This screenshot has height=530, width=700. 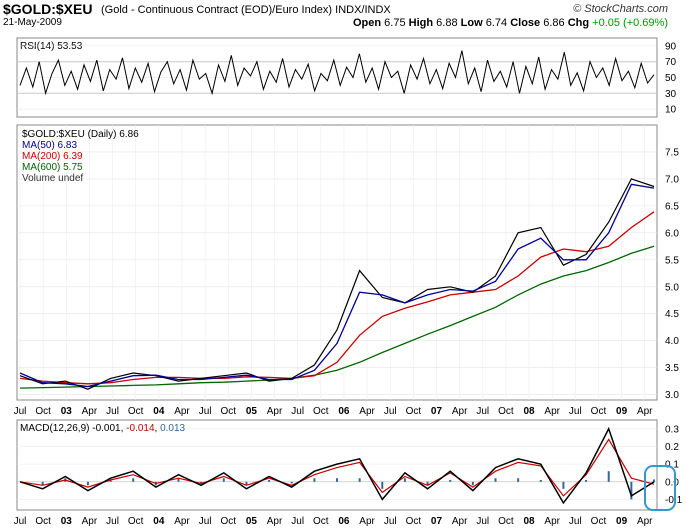 I want to click on macd-line, so click(x=337, y=465).